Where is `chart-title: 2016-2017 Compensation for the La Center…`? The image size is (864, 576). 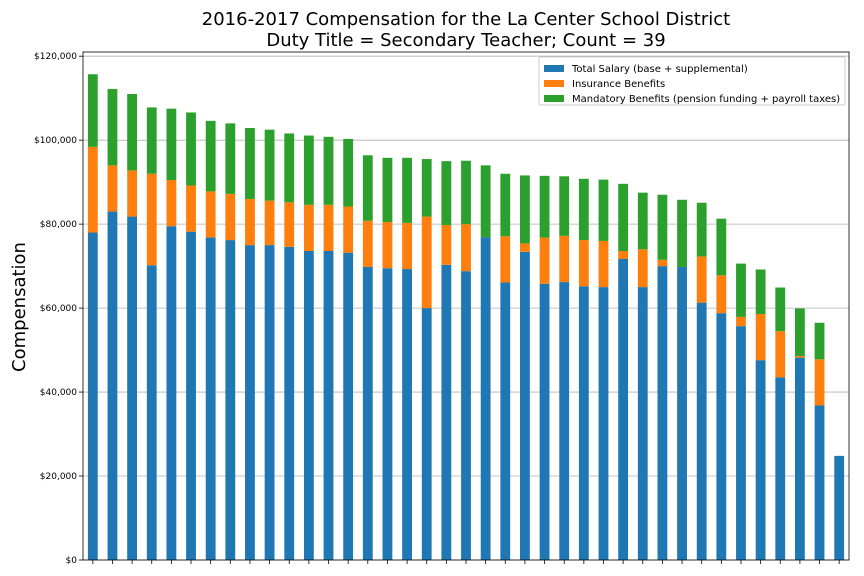 chart-title: 2016-2017 Compensation for the La Center… is located at coordinates (466, 19).